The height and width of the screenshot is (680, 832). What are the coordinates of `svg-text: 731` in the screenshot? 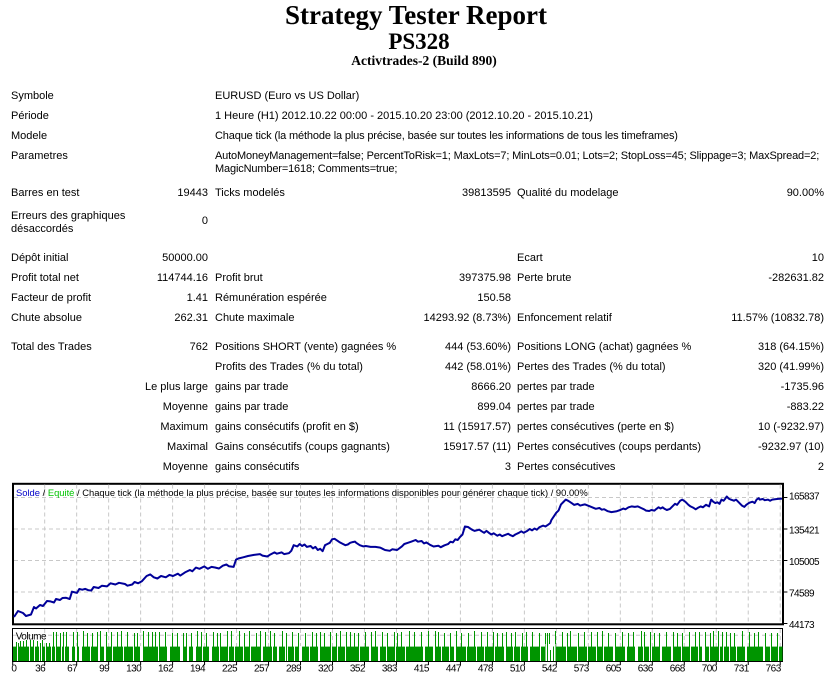 It's located at (742, 668).